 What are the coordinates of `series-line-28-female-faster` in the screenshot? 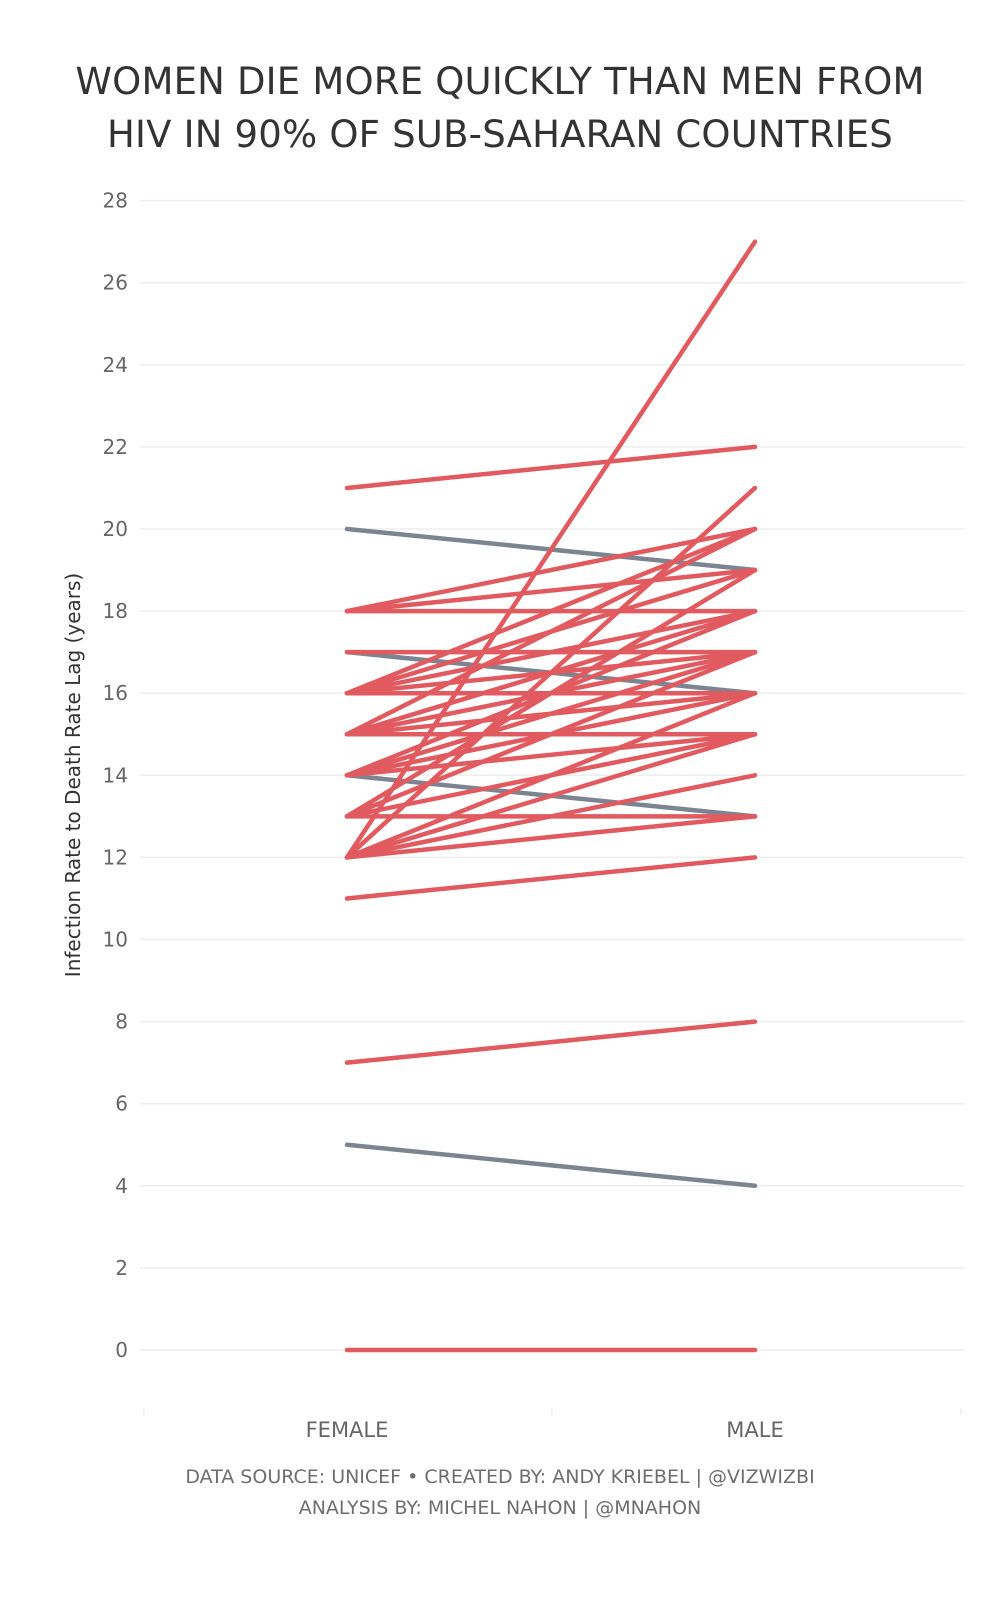 It's located at (551, 837).